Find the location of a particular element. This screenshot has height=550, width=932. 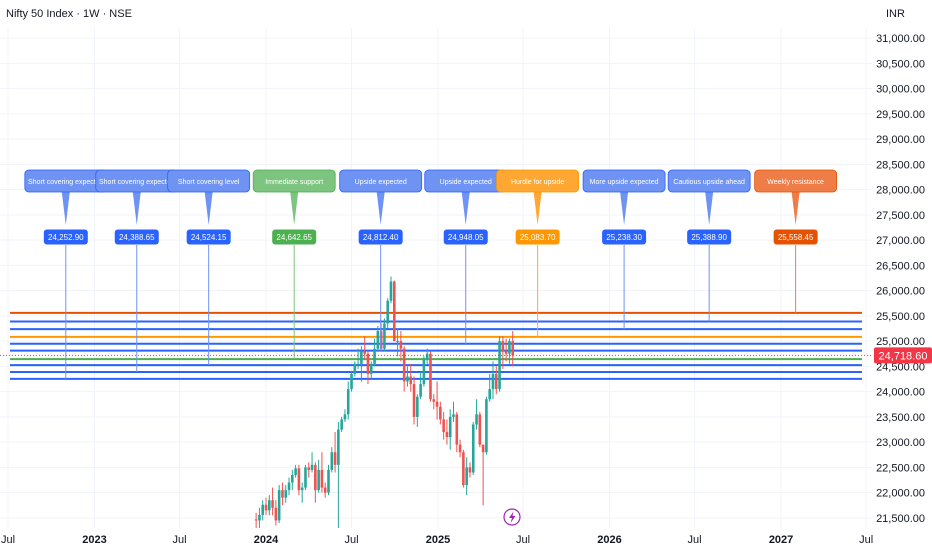

level-value-label: 25,083.70 is located at coordinates (538, 237).